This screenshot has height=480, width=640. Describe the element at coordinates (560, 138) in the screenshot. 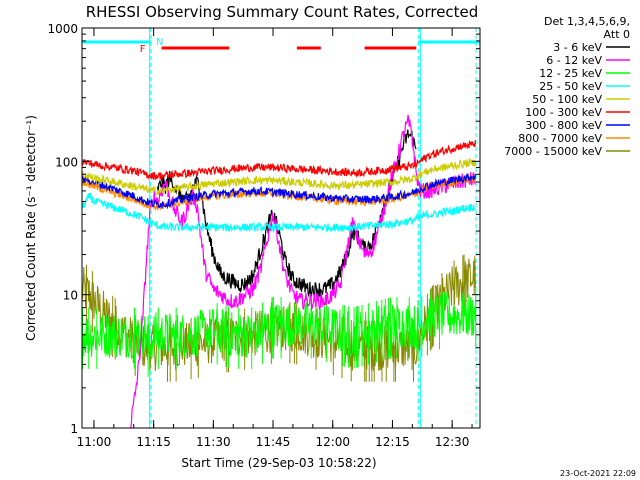

I see `legend-label-7: 800 - 7000 keV` at that location.